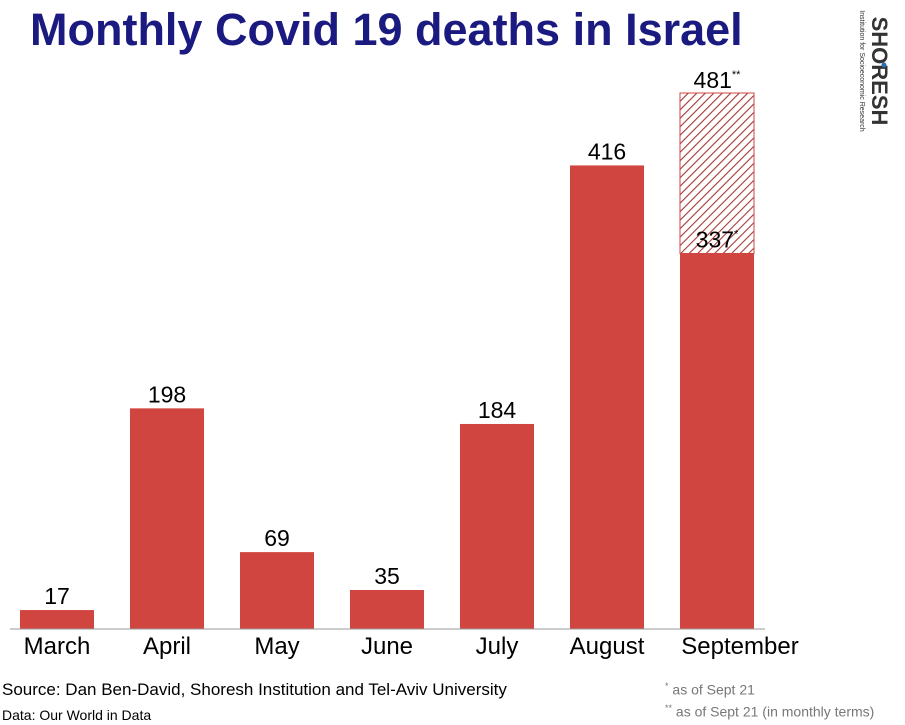 This screenshot has height=725, width=905. What do you see at coordinates (167, 394) in the screenshot?
I see `data-label-april: 198` at bounding box center [167, 394].